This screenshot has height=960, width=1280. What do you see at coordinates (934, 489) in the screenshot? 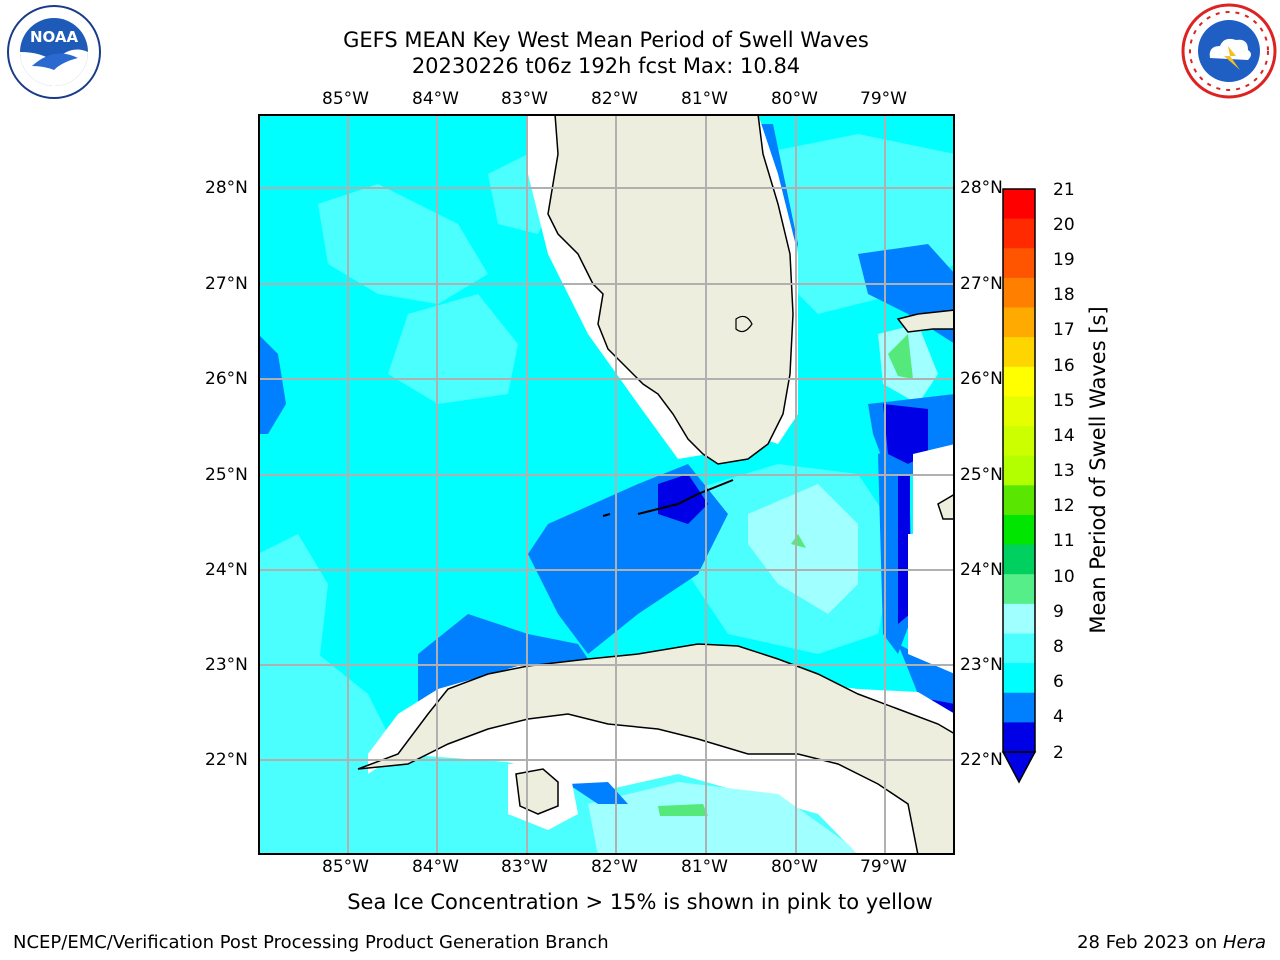
I see `nodata-bahamas-east` at bounding box center [934, 489].